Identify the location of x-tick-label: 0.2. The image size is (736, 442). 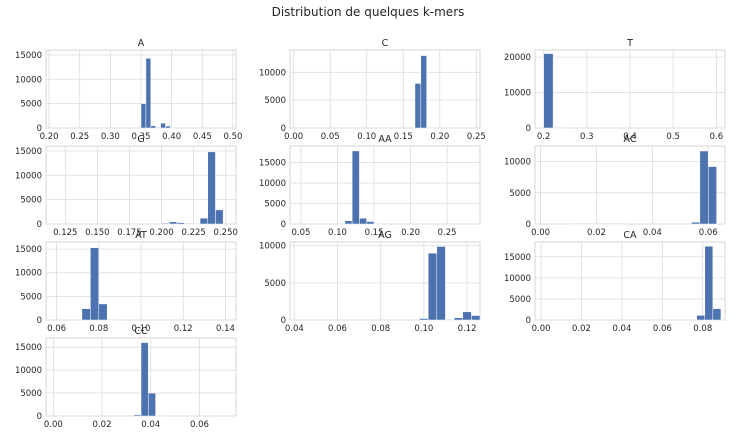
(544, 137).